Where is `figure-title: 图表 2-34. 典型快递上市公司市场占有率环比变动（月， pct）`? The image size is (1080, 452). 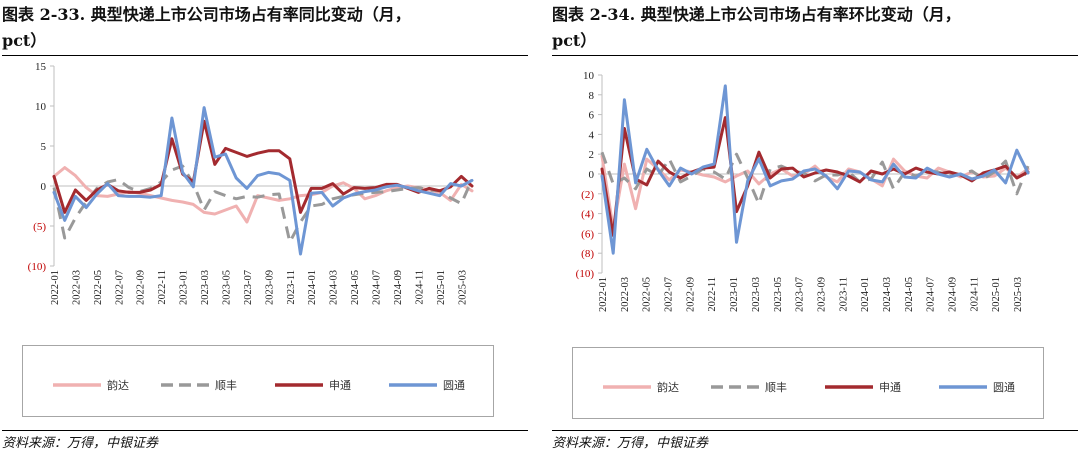 figure-title: 图表 2-34. 典型快递上市公司市场占有率环比变动（月， pct） is located at coordinates (816, 28).